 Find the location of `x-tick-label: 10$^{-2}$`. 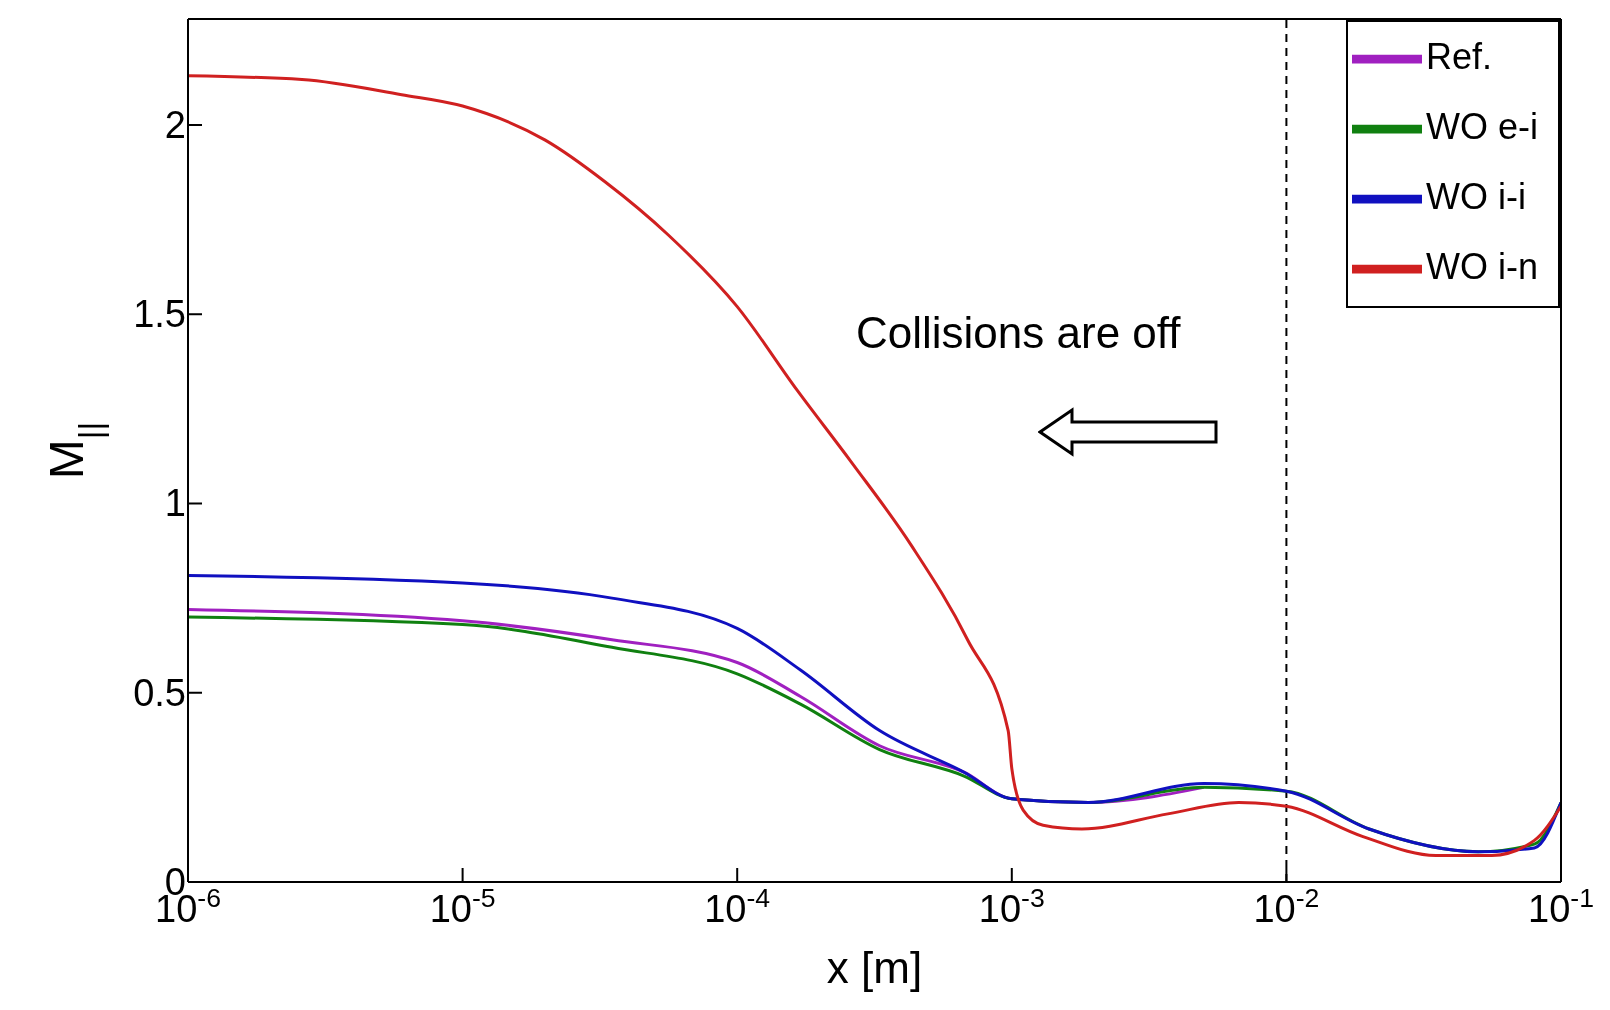

x-tick-label: 10$^{-2}$ is located at coordinates (1286, 906).